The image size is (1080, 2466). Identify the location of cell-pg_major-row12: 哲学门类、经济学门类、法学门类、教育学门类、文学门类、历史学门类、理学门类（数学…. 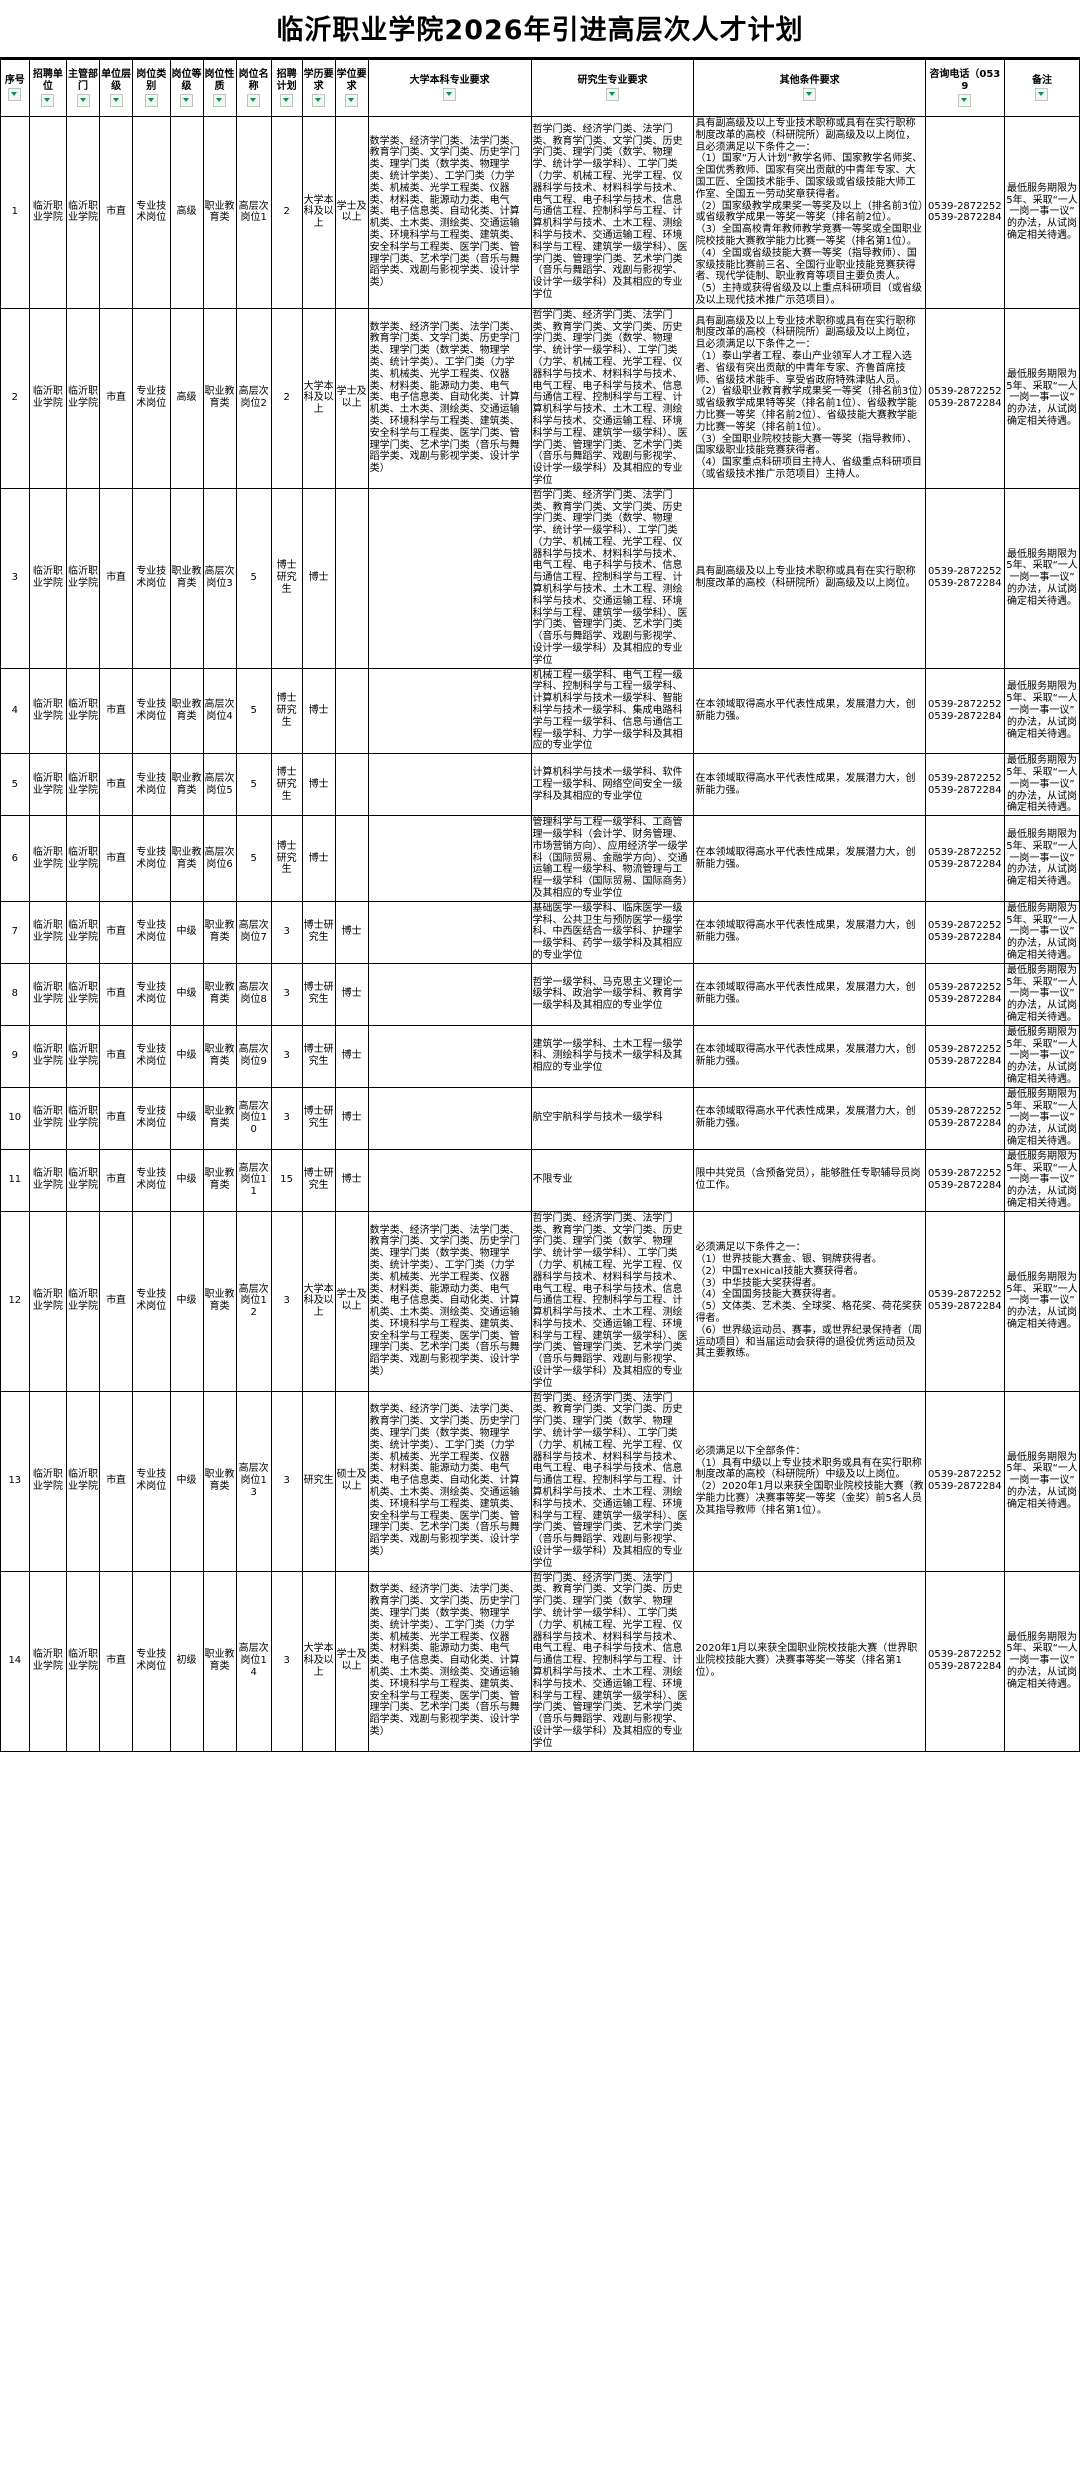
(612, 1301).